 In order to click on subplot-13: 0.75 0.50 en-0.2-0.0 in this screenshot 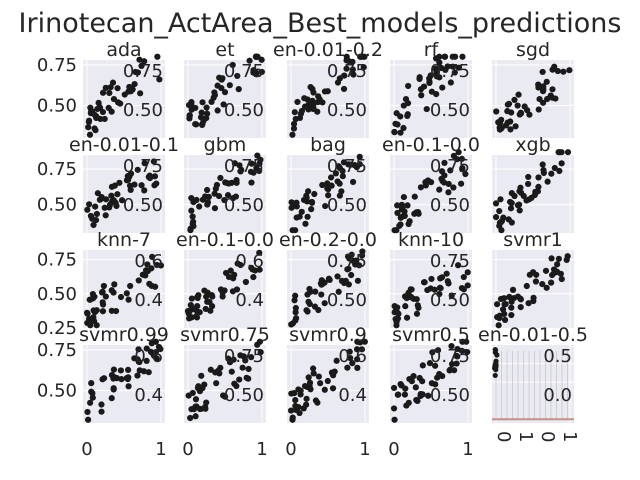, I will do `click(328, 278)`.